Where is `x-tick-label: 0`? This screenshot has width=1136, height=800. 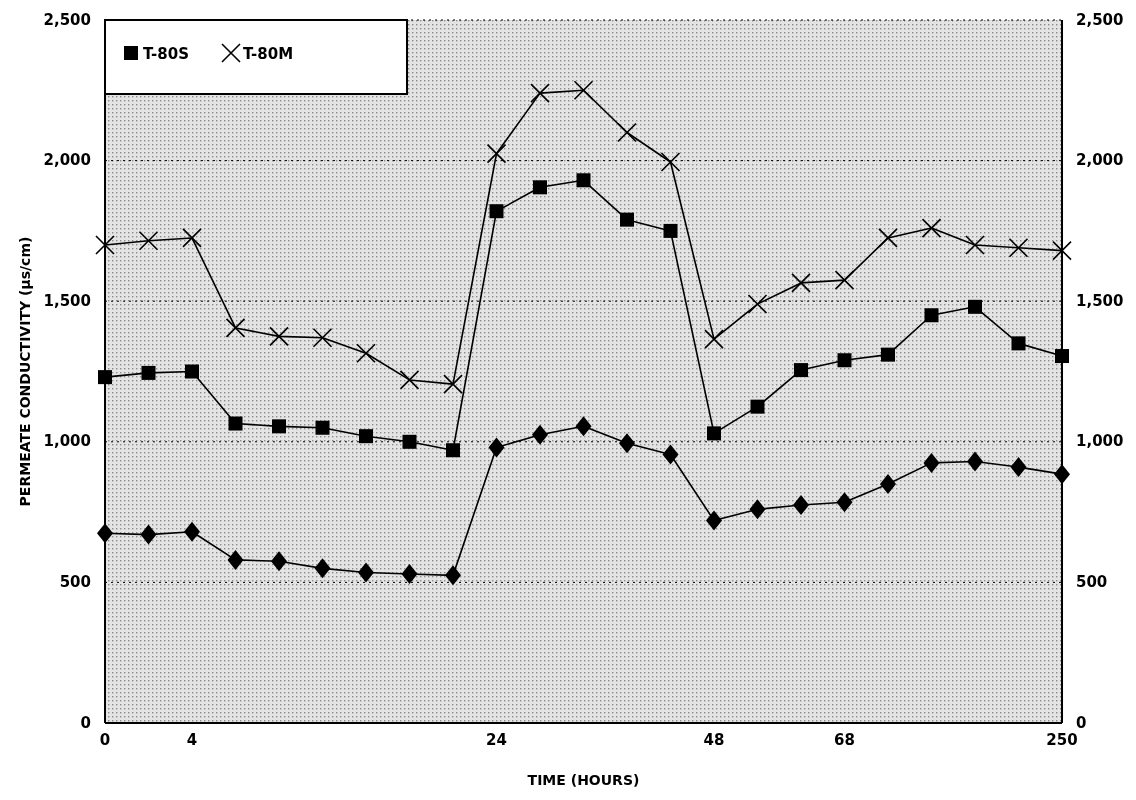
x-tick-label: 0 is located at coordinates (105, 740).